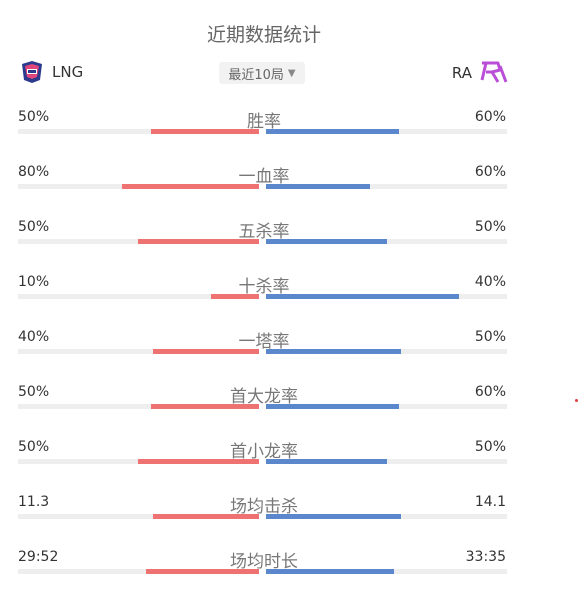 The width and height of the screenshot is (581, 604). Describe the element at coordinates (264, 136) in the screenshot. I see `stat-row: 50% 胜率 60%` at that location.